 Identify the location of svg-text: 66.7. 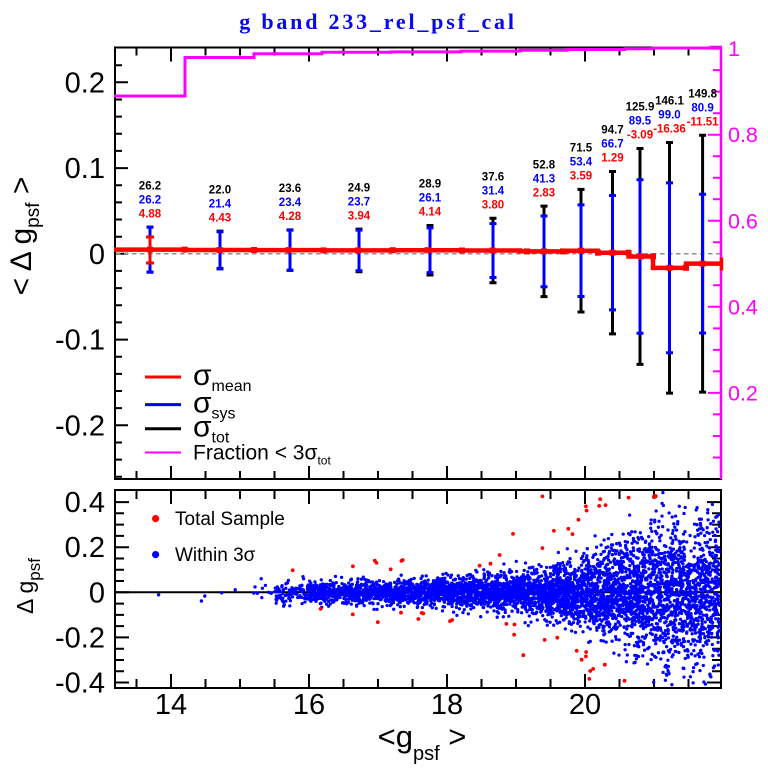
(612, 145).